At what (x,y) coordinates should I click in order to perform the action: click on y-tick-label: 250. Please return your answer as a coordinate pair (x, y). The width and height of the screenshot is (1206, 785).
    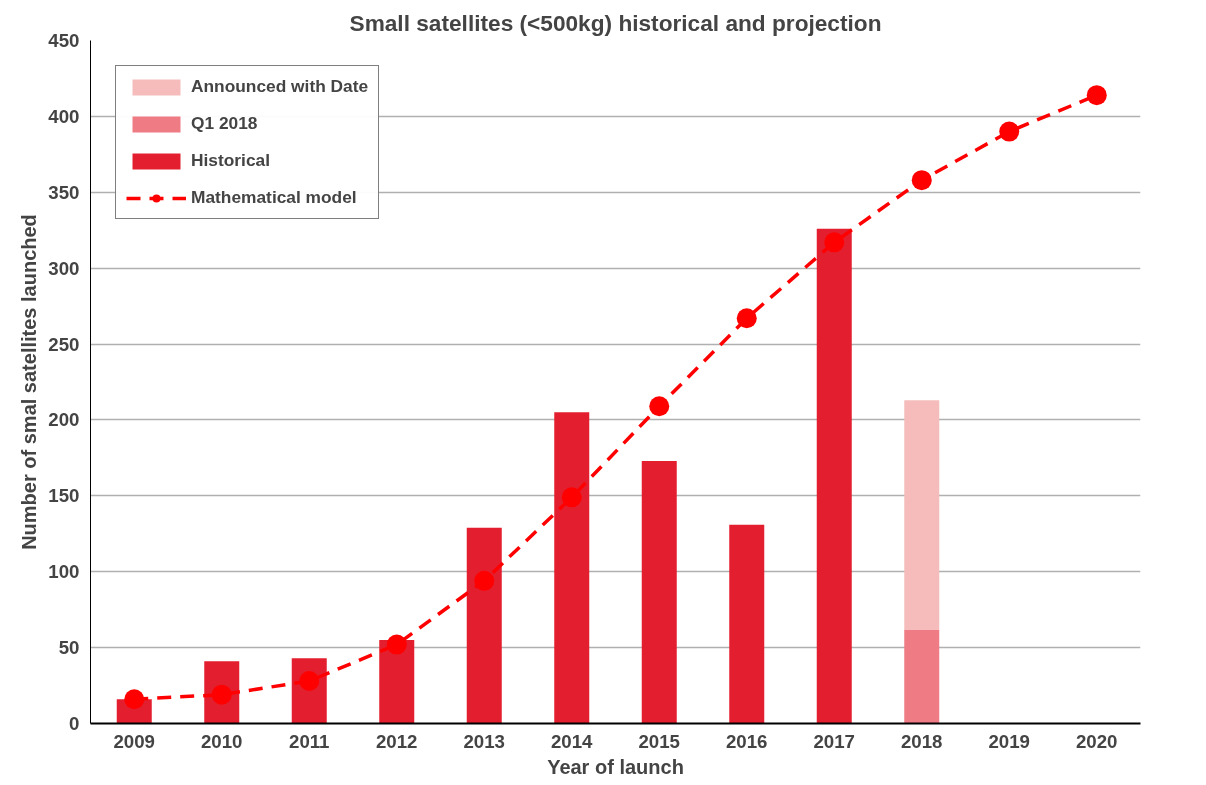
    Looking at the image, I should click on (64, 344).